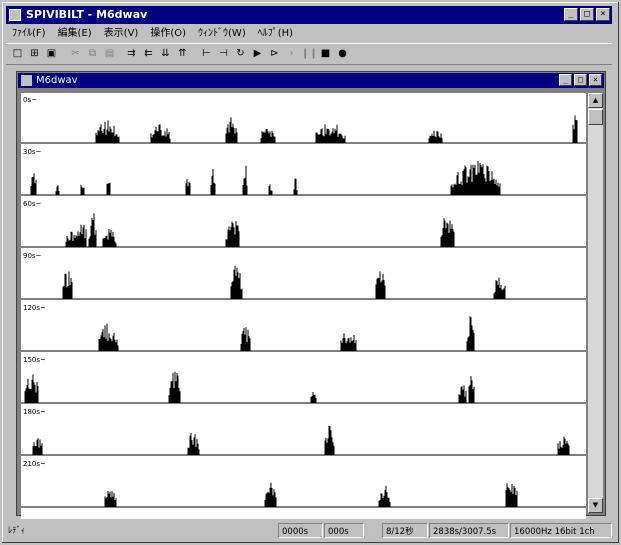 The width and height of the screenshot is (621, 545). What do you see at coordinates (274, 53) in the screenshot?
I see `play-selection-icon: ⊳` at bounding box center [274, 53].